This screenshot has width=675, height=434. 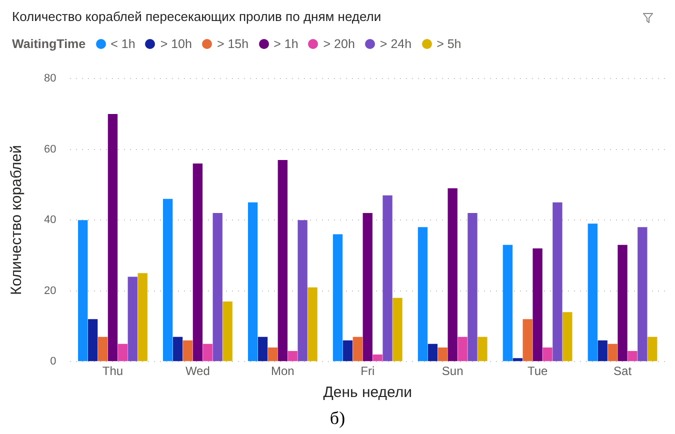 What do you see at coordinates (367, 371) in the screenshot?
I see `x-tick-label: Fri` at bounding box center [367, 371].